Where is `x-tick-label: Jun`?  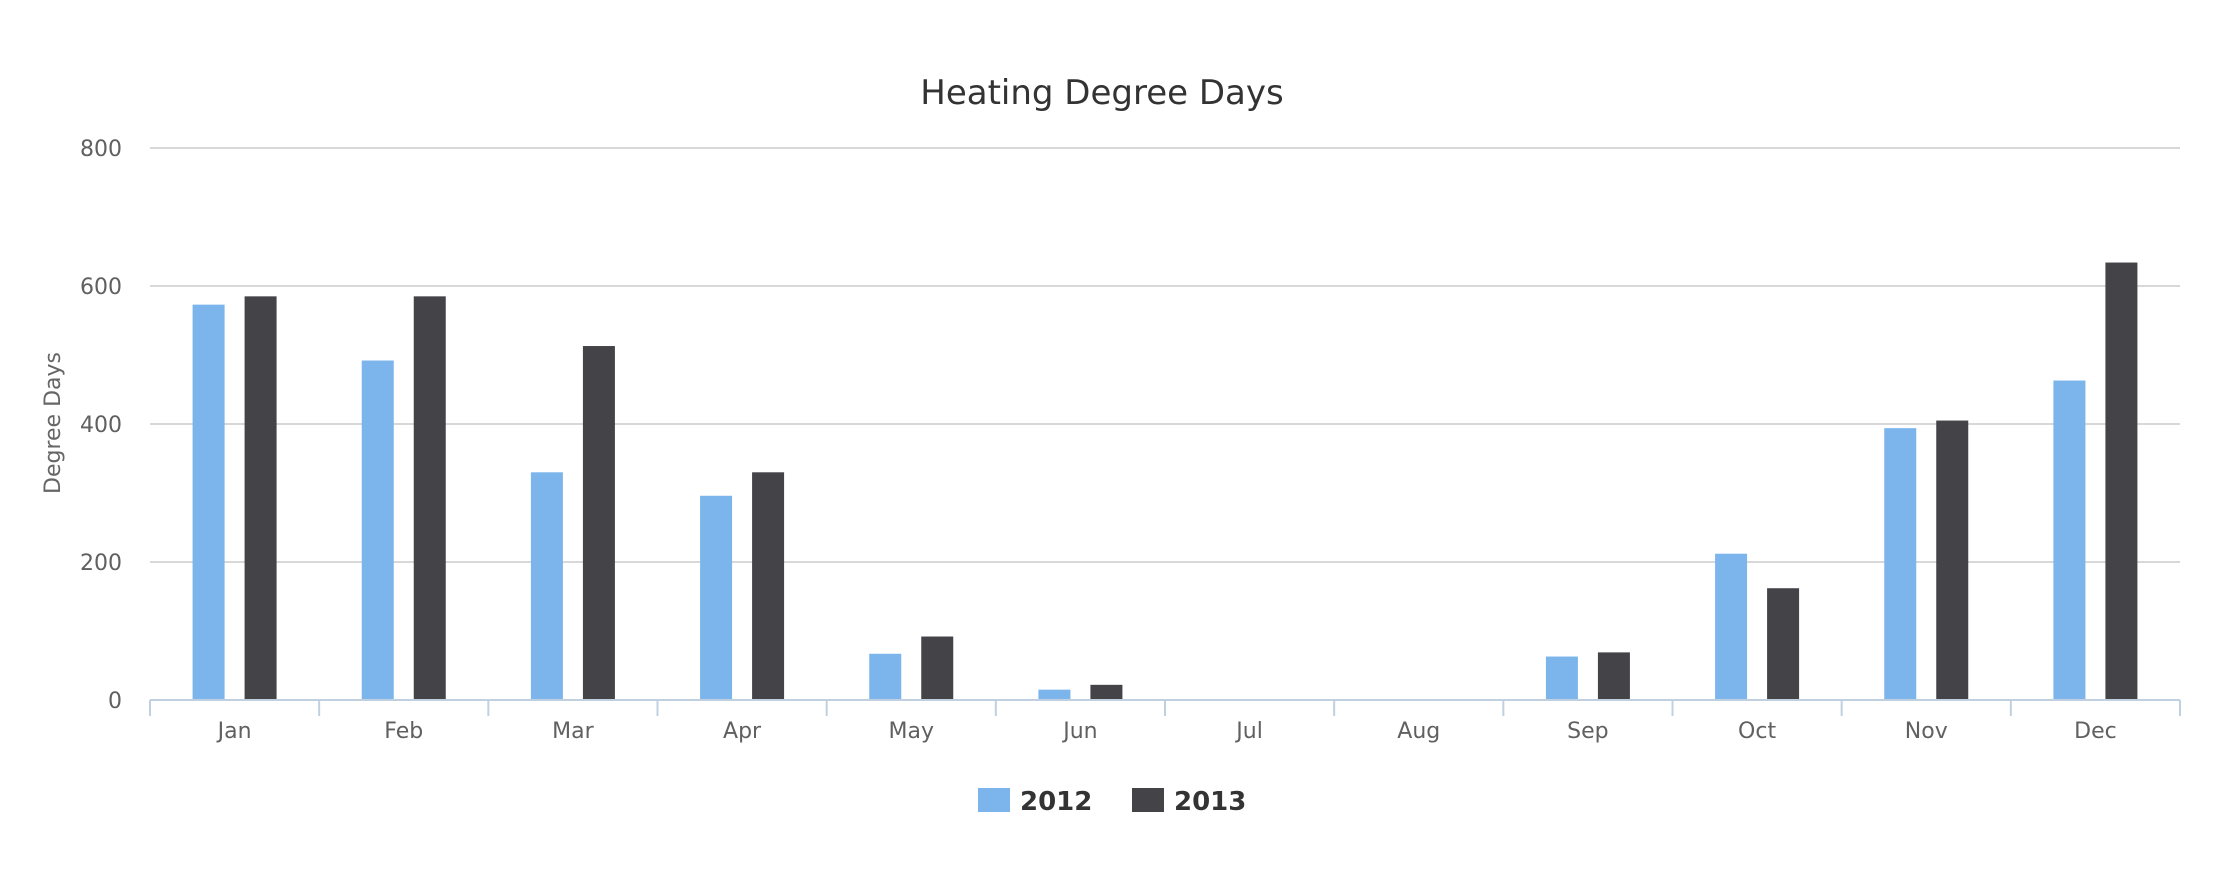
x-tick-label: Jun is located at coordinates (1079, 731).